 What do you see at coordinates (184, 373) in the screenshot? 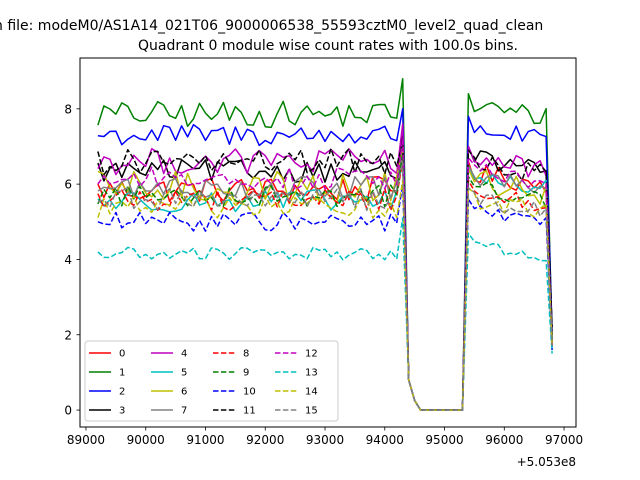
I see `legend-label-5: 5` at bounding box center [184, 373].